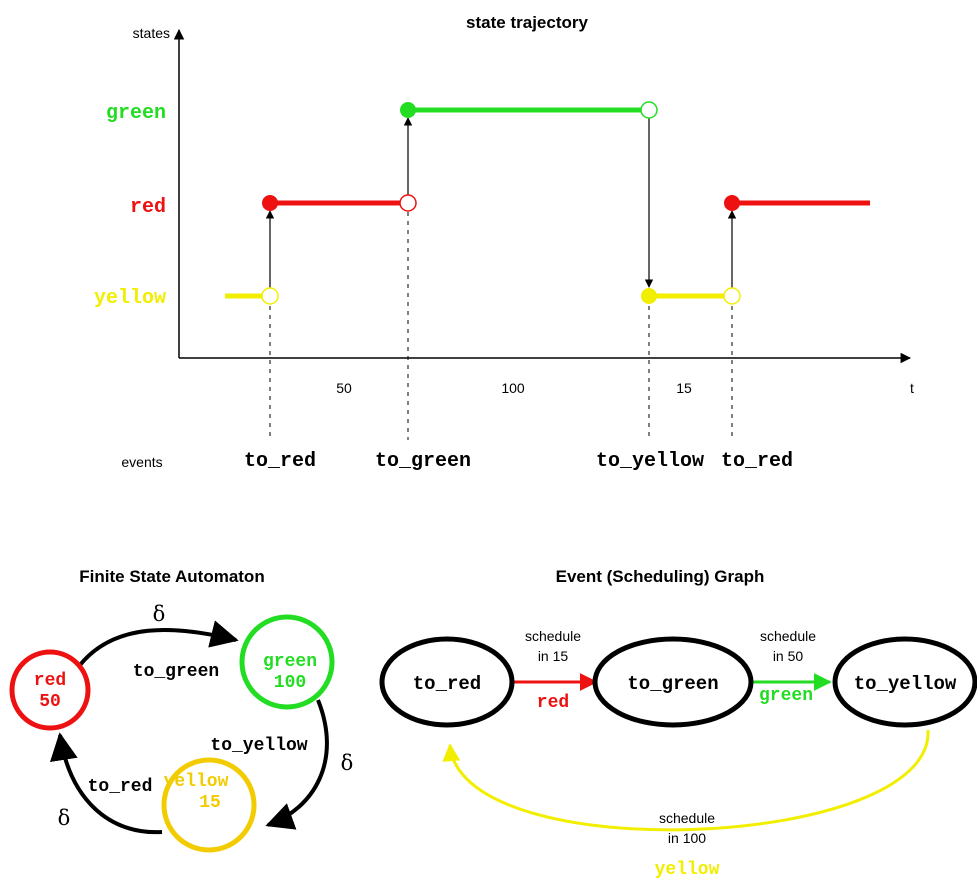 The image size is (977, 888). What do you see at coordinates (501, 326) in the screenshot?
I see `event-markers` at bounding box center [501, 326].